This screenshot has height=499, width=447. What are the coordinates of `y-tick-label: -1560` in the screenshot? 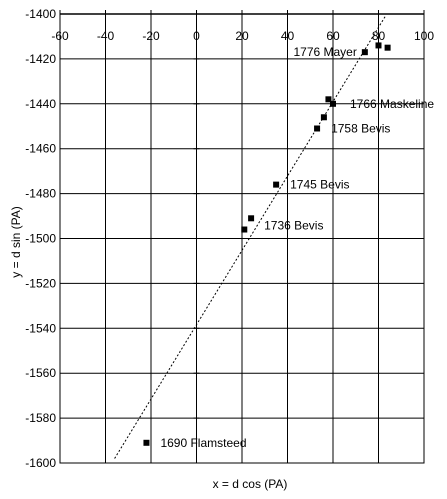 It's located at (40, 373).